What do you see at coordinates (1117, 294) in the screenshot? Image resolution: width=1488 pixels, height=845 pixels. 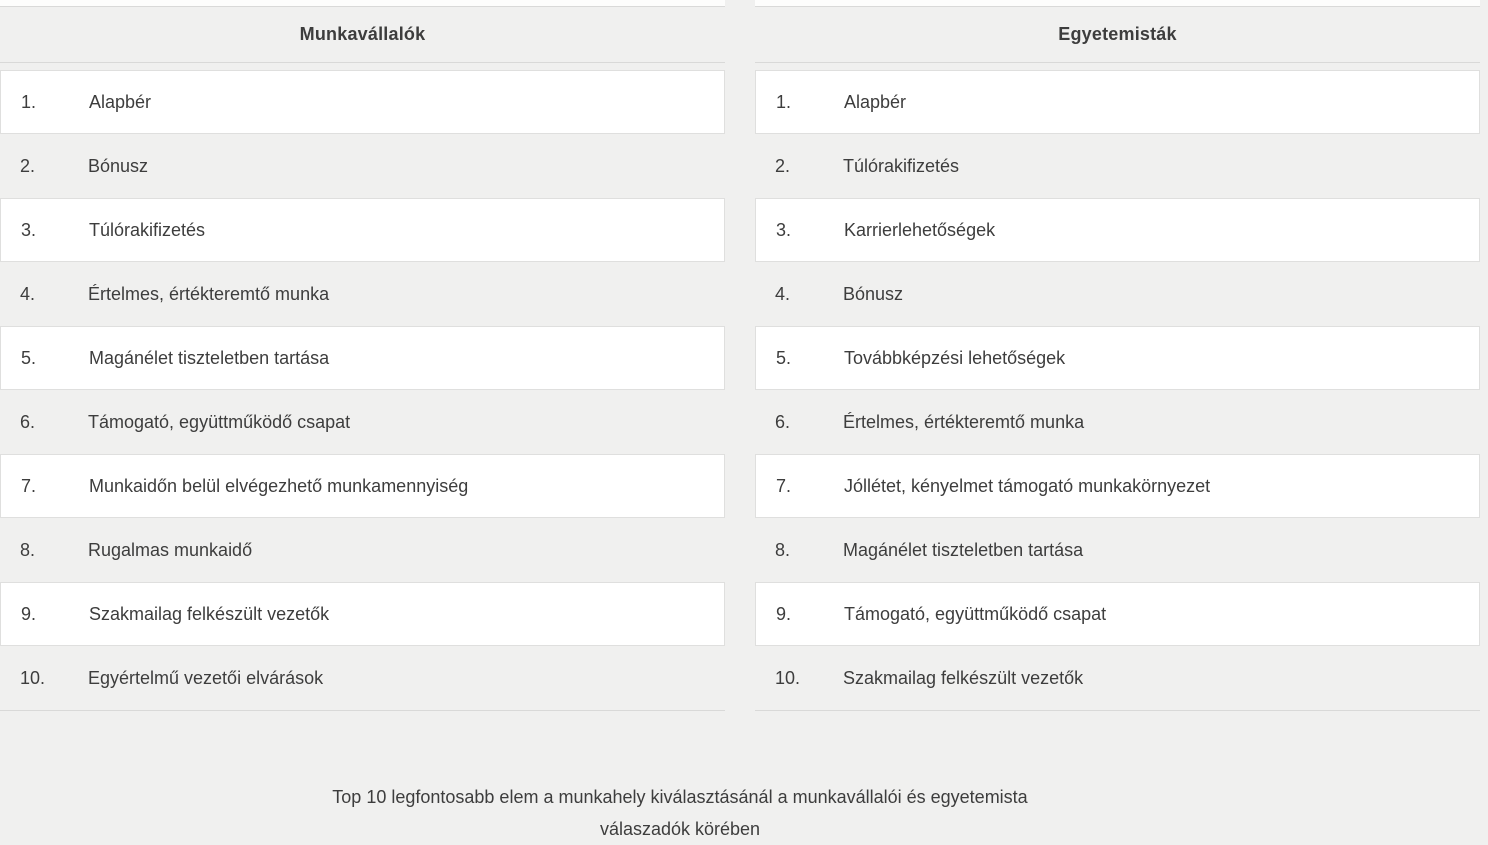 I see `table-row: 4. Bónusz` at bounding box center [1117, 294].